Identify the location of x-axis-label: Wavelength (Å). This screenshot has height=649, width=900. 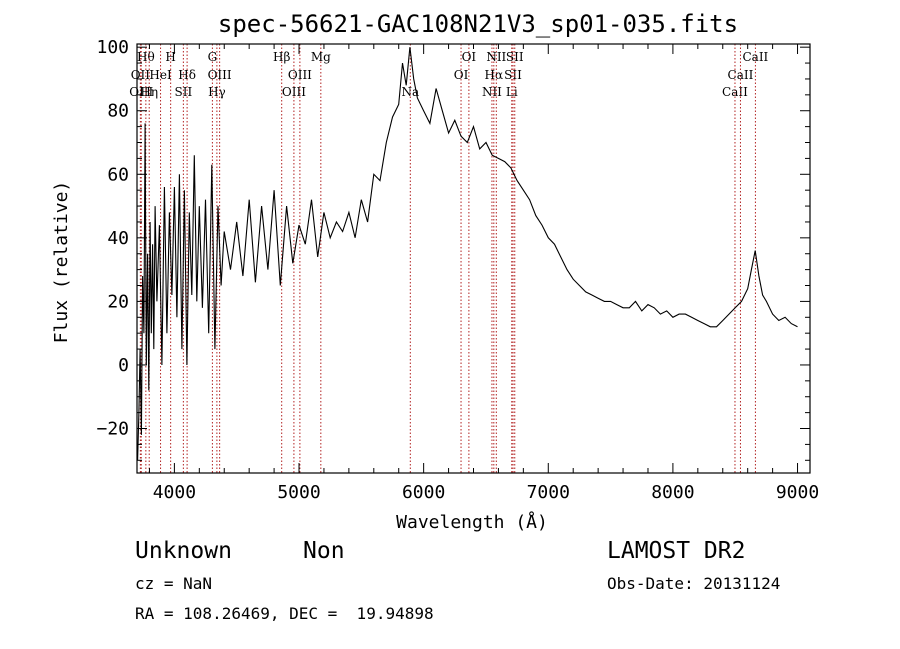
(472, 522).